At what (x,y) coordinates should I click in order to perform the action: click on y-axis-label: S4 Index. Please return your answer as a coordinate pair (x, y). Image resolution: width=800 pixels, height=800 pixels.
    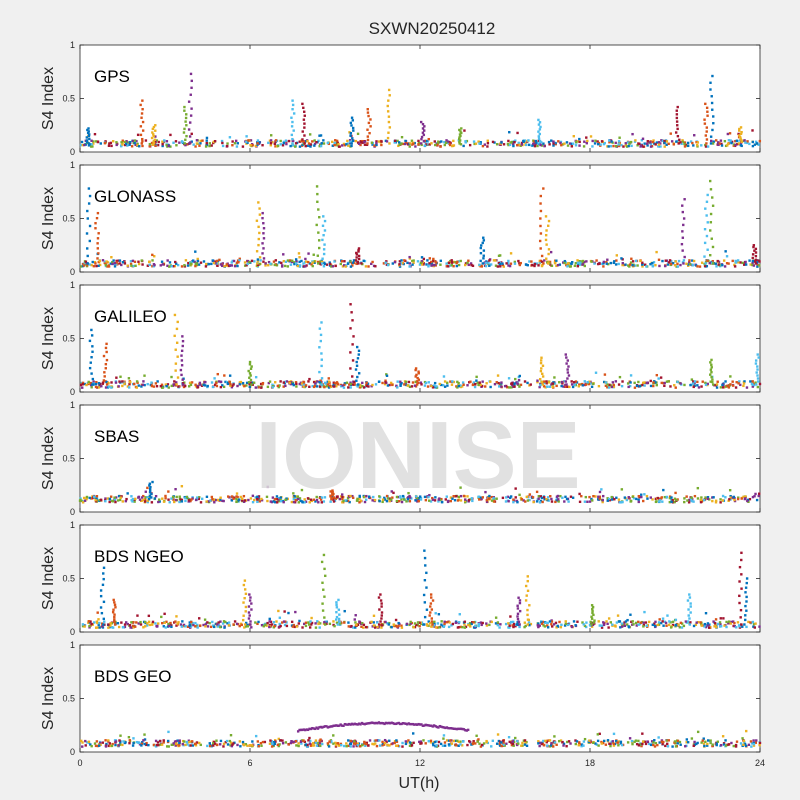
    Looking at the image, I should click on (48, 698).